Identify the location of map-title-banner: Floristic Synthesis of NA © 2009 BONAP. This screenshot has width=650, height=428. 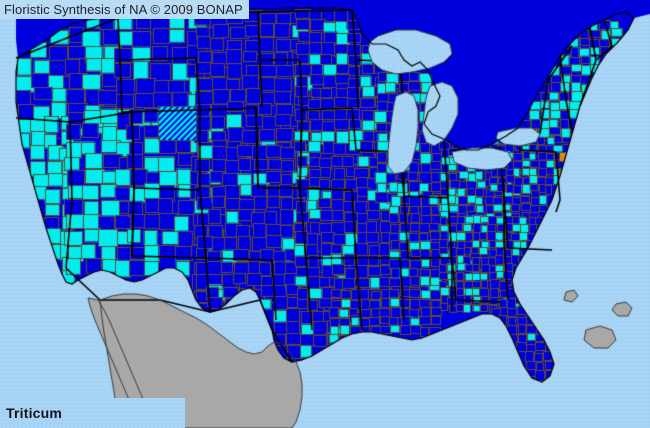
(124, 9).